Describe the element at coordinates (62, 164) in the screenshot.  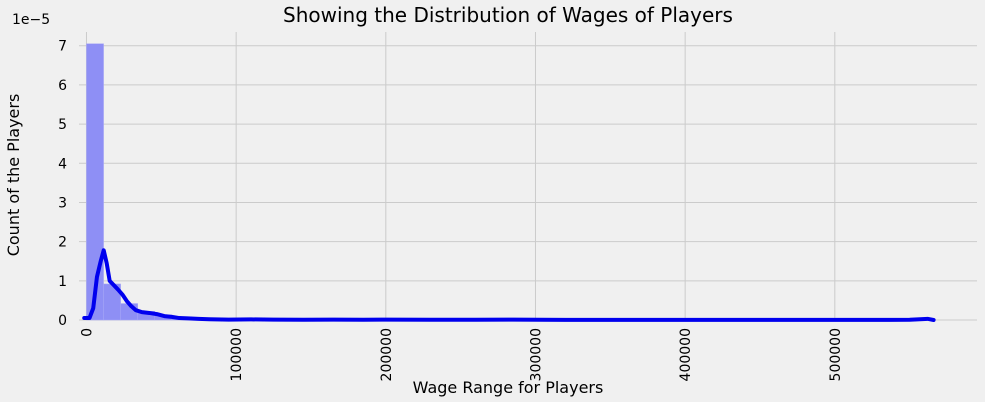
I see `y-tick-label-4: 4` at that location.